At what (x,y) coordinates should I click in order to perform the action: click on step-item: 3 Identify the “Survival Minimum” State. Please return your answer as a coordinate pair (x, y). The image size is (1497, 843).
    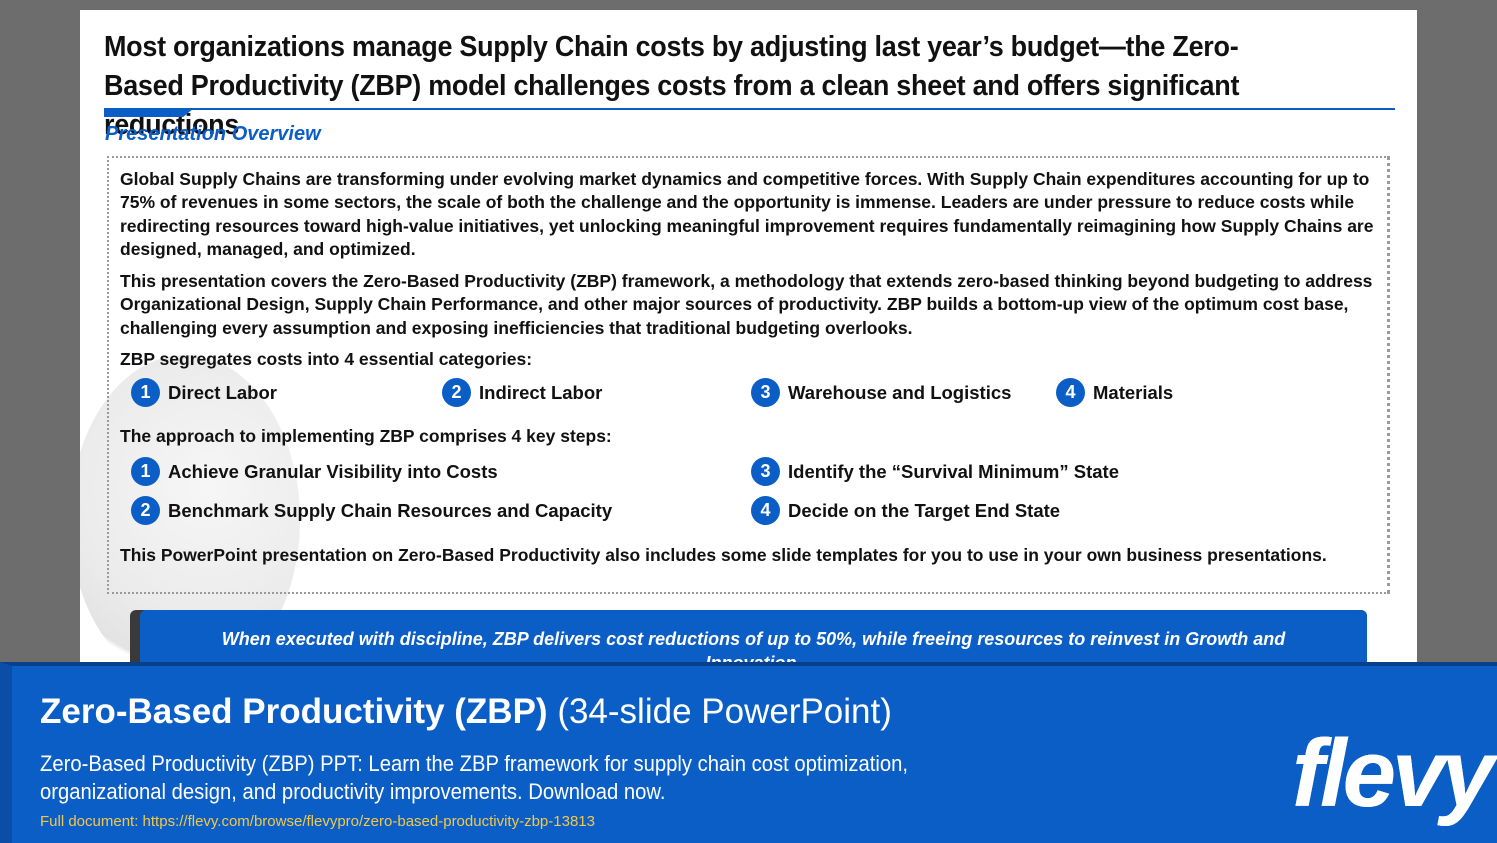
    Looking at the image, I should click on (935, 471).